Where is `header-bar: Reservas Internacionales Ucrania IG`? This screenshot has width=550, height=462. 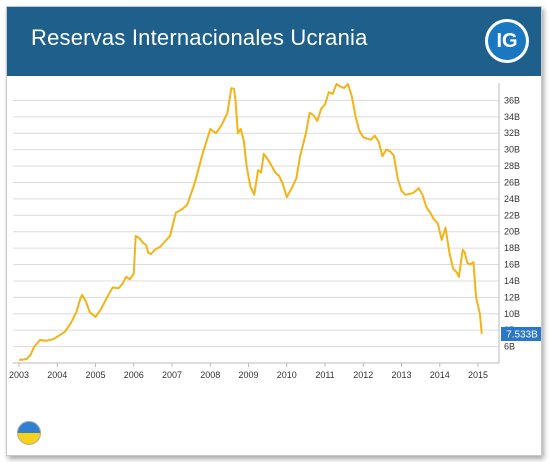 header-bar: Reservas Internacionales Ucrania IG is located at coordinates (274, 41).